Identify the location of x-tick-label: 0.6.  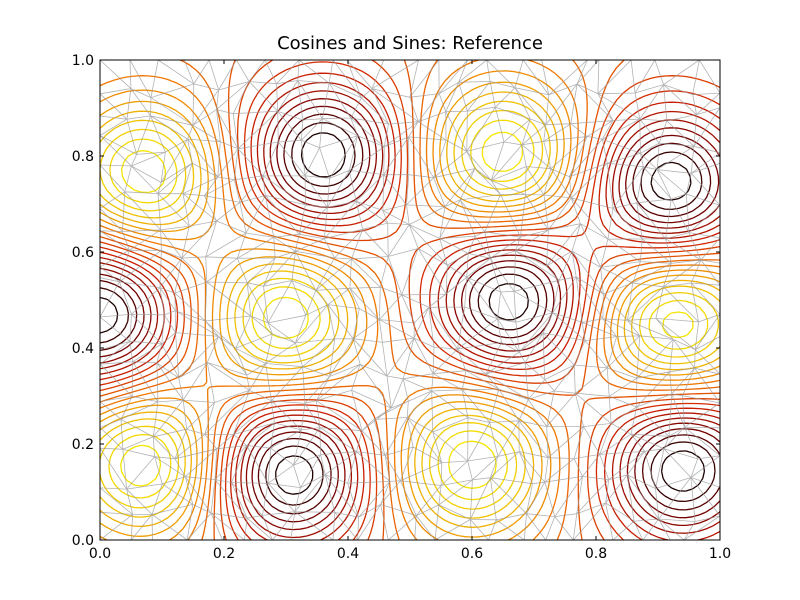
(472, 554).